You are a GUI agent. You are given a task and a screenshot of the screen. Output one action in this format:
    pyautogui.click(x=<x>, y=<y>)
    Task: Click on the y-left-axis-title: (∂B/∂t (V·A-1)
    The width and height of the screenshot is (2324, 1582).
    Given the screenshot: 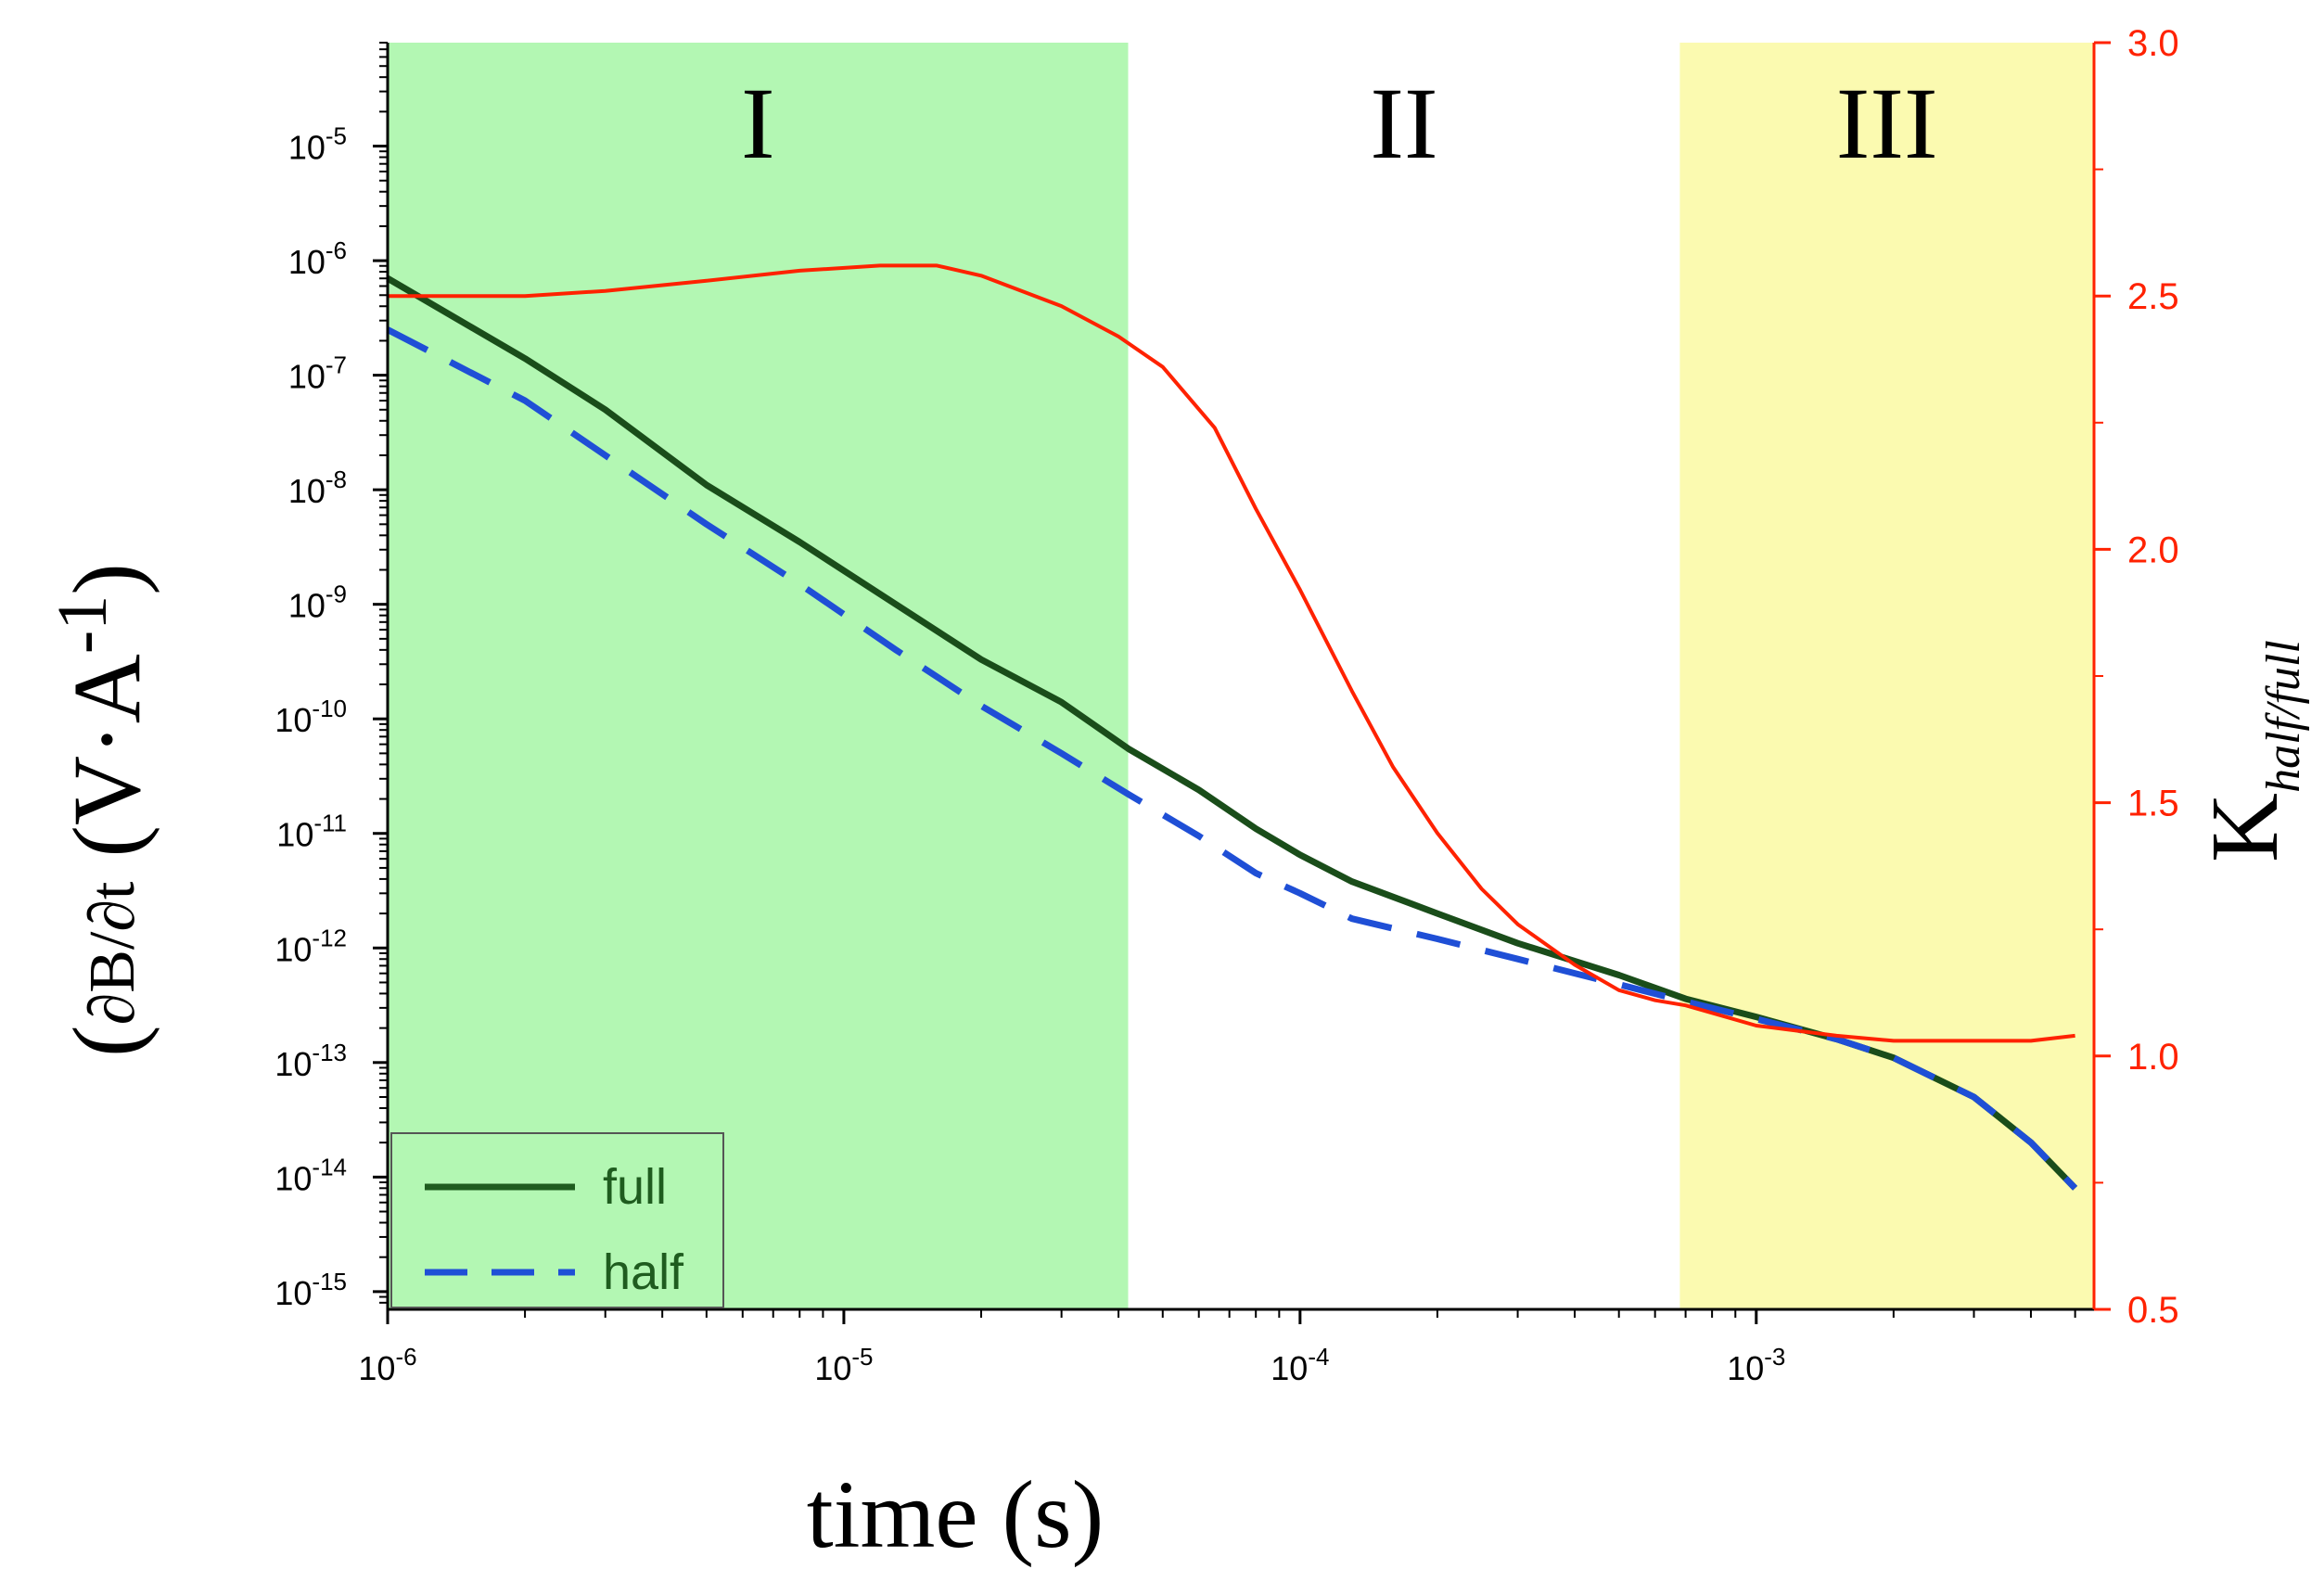 What is the action you would take?
    pyautogui.click(x=102, y=810)
    